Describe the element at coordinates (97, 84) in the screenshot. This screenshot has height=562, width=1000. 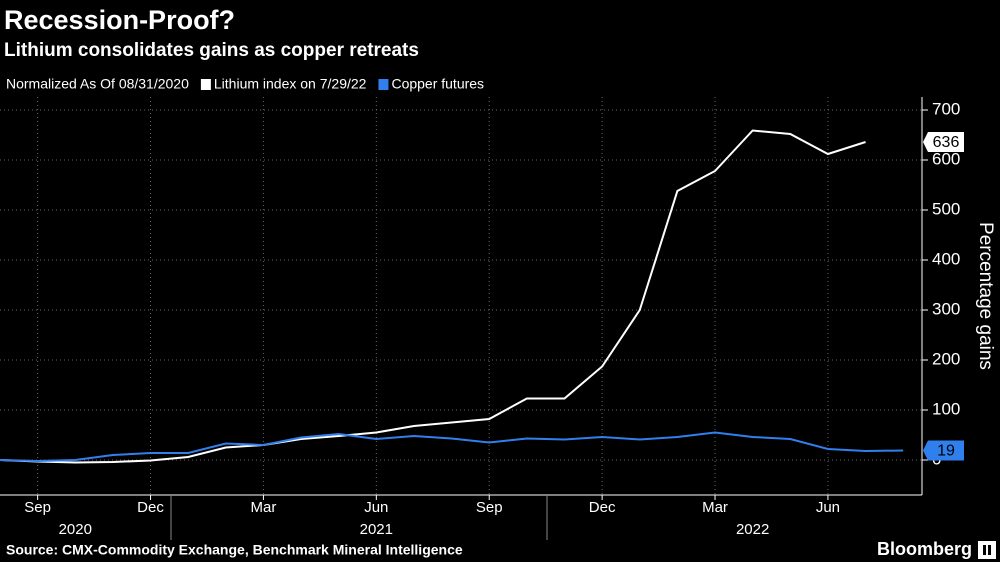
I see `legend-note: Normalized As Of 08/31/2020` at that location.